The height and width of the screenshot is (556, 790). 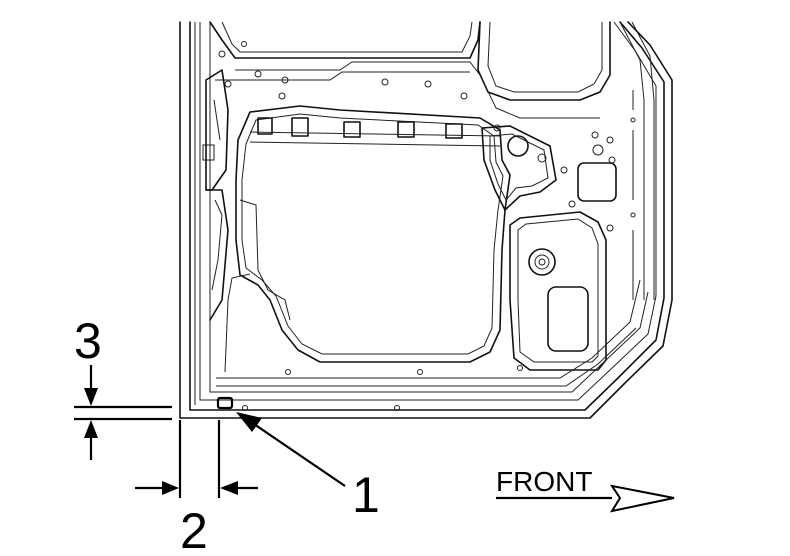 What do you see at coordinates (170, 488) in the screenshot?
I see `arrowhead-2-right` at bounding box center [170, 488].